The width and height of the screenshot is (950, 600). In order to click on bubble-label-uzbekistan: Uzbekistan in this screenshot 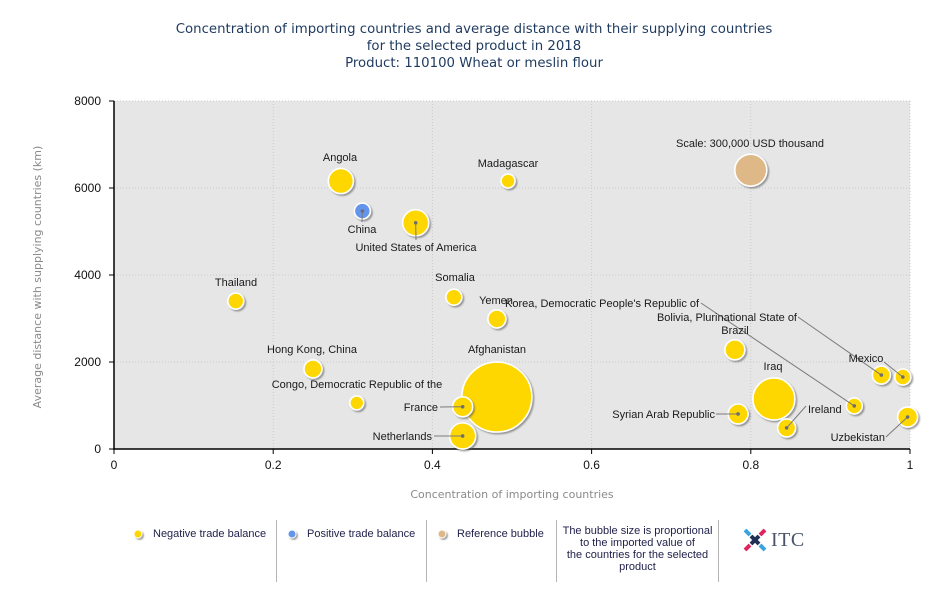, I will do `click(858, 438)`.